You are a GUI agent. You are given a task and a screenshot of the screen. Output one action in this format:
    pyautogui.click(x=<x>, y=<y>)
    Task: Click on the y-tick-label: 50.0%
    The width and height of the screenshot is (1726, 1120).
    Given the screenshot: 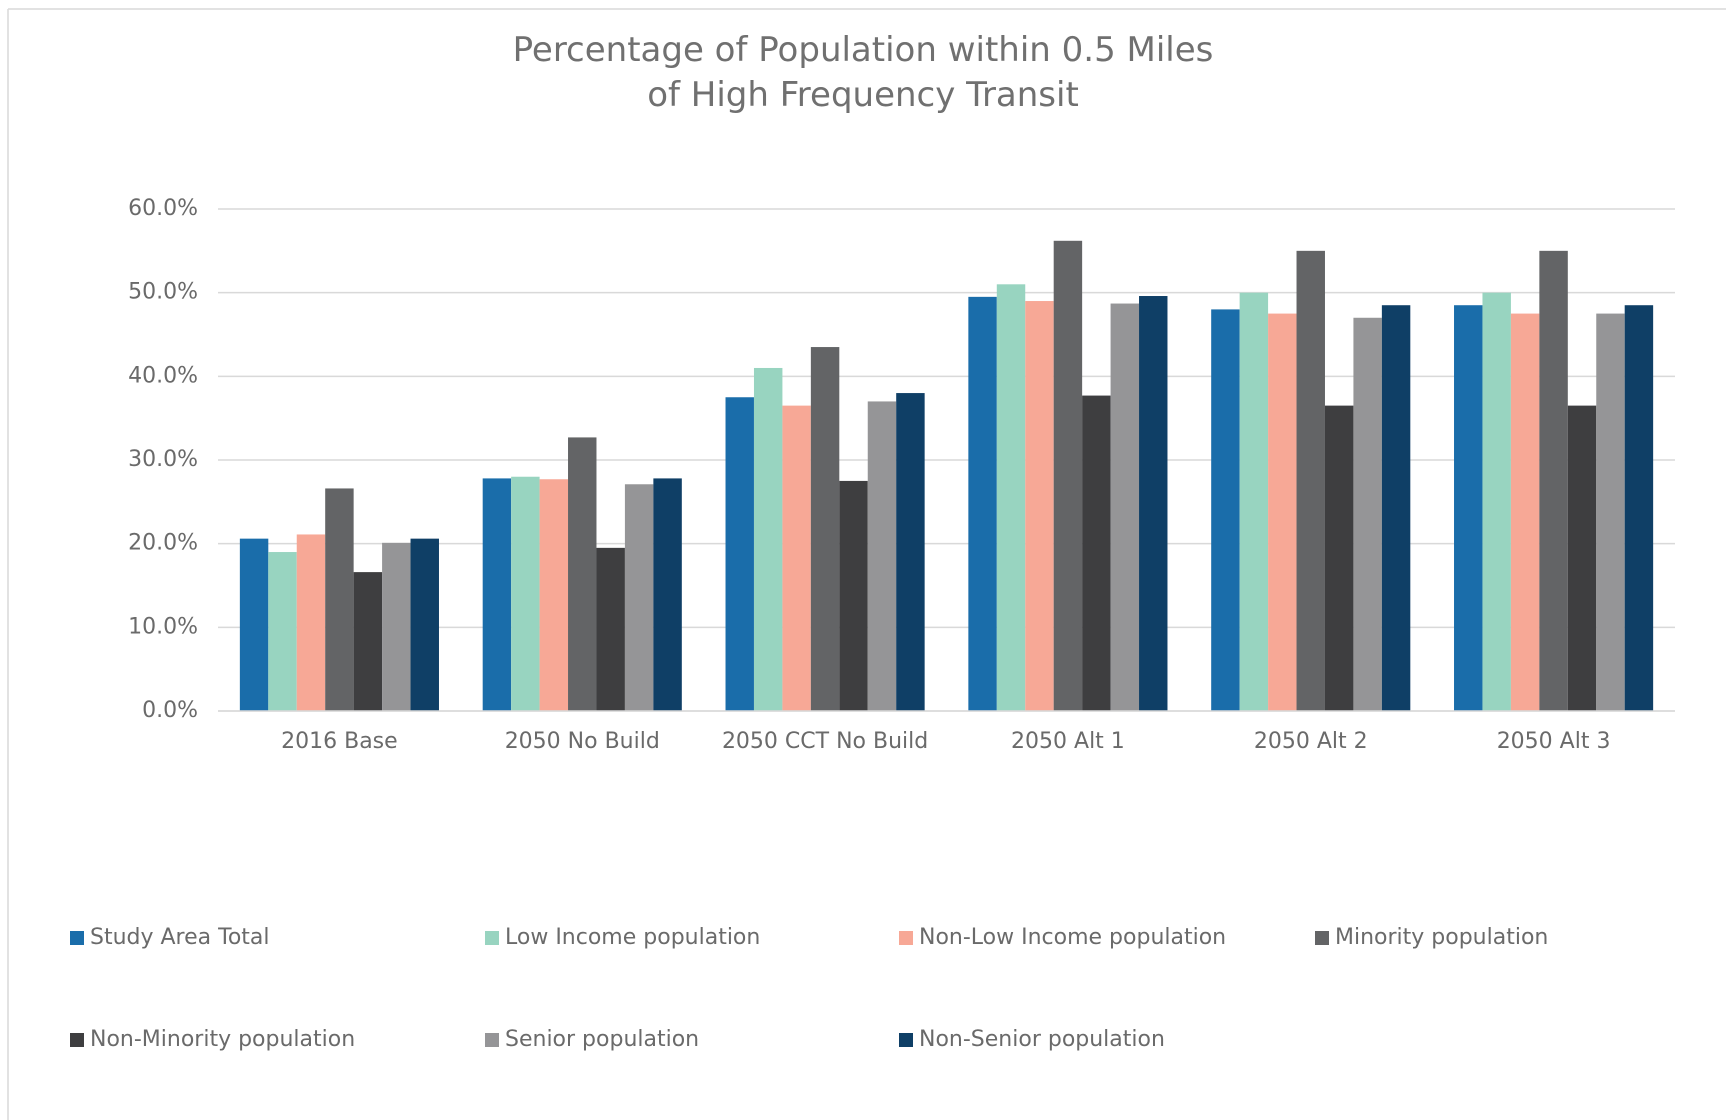 What is the action you would take?
    pyautogui.click(x=163, y=292)
    